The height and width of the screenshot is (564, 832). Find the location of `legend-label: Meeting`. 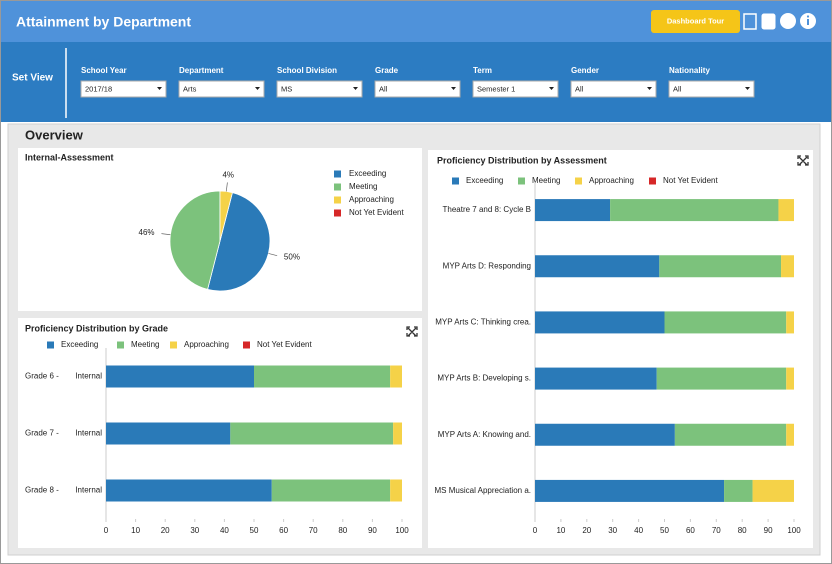

legend-label: Meeting is located at coordinates (546, 180).